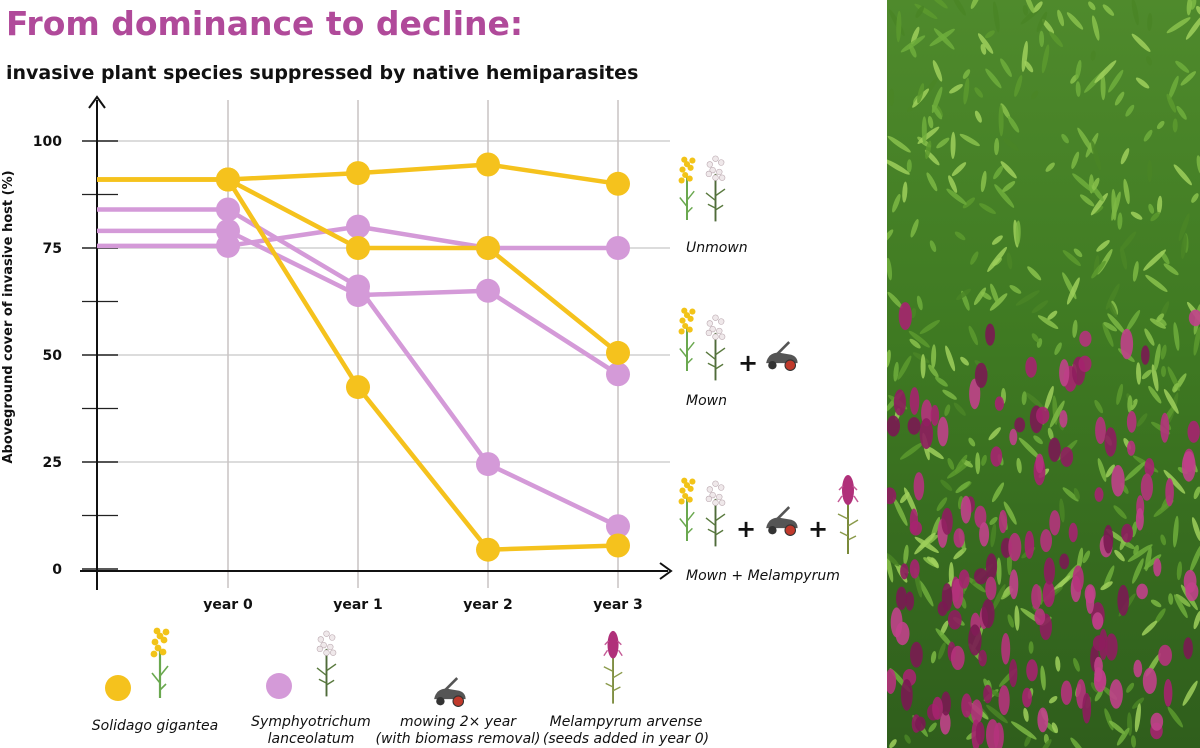  I want to click on legend-symphyotrichum-dot, so click(279, 686).